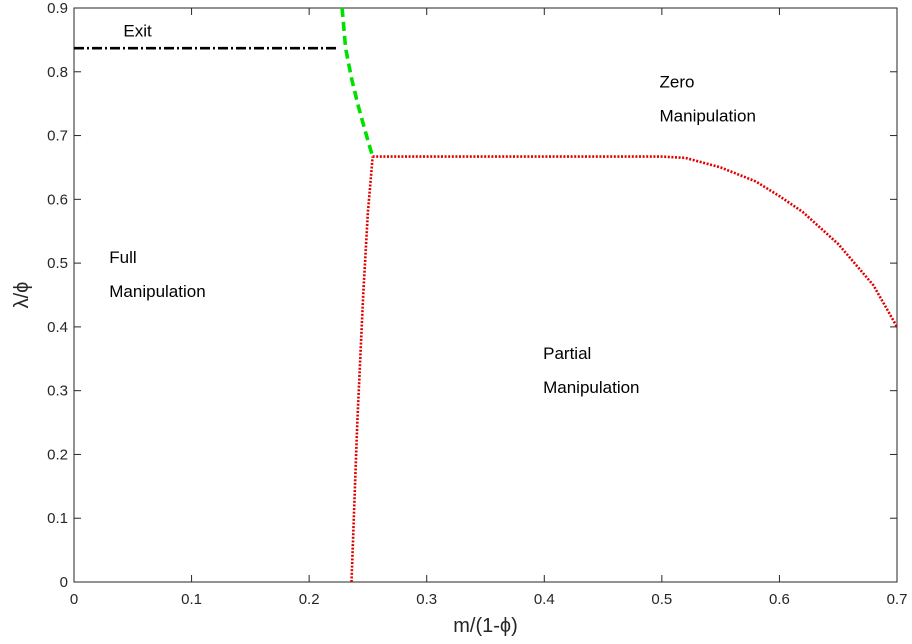 Image resolution: width=912 pixels, height=644 pixels. I want to click on y-tick-label: 0.6, so click(57, 199).